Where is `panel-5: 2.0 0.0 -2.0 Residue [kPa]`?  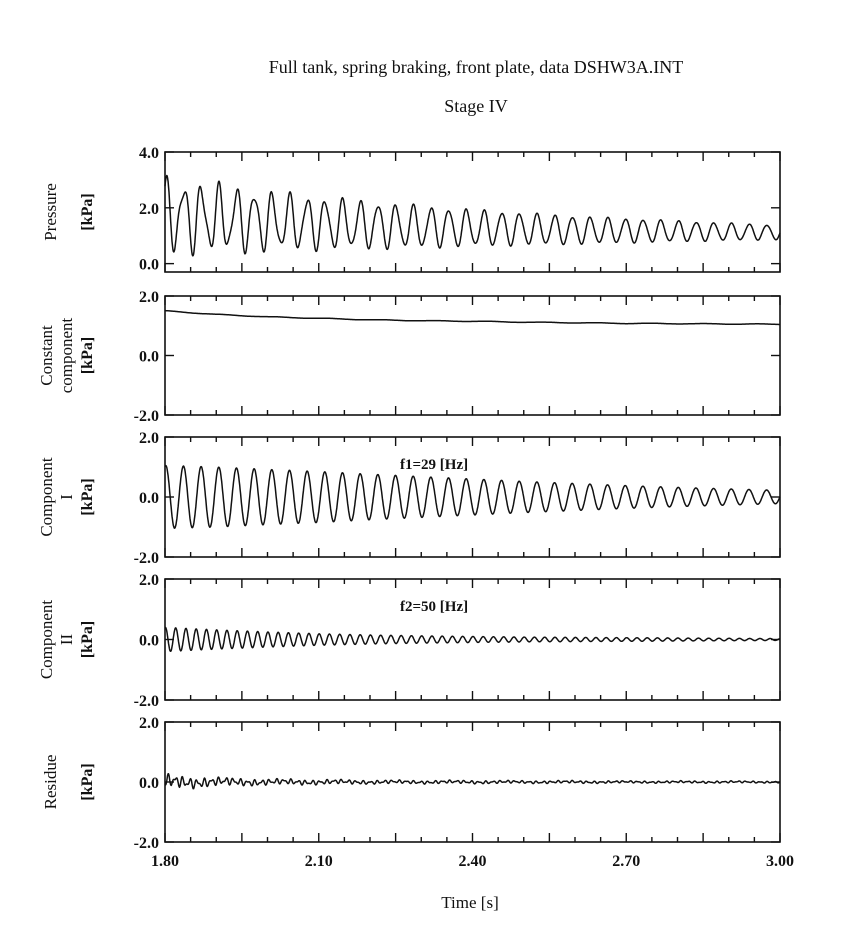
panel-5: 2.0 0.0 -2.0 Residue [kPa] is located at coordinates (410, 783).